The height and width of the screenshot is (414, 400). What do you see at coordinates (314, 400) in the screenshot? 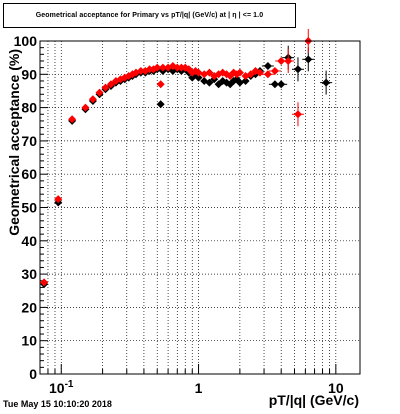
I see `x-axis-label: pT/|q| (GeV/c)` at bounding box center [314, 400].